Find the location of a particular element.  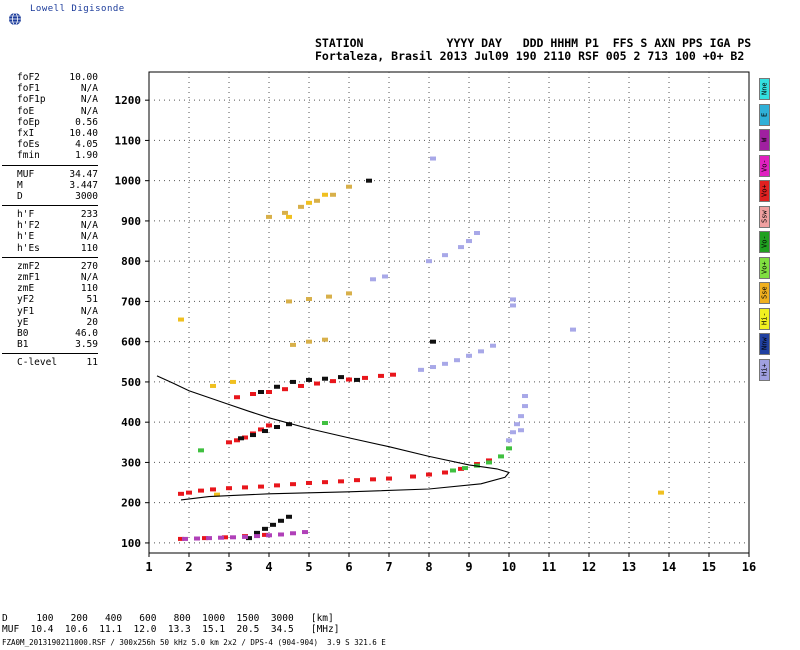

param-label: C-level is located at coordinates (37, 363).